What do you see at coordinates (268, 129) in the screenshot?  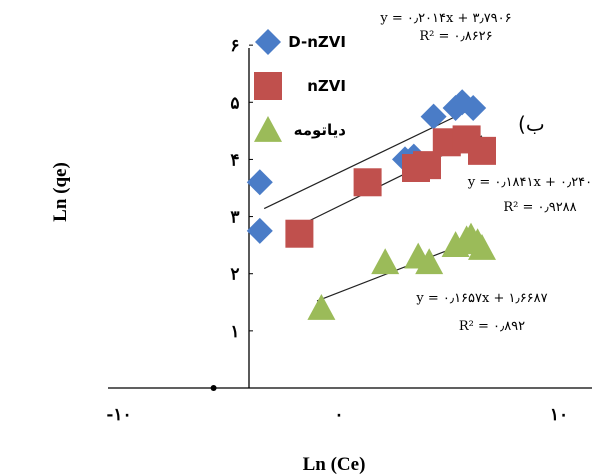 I see `legend-swatch-triangle` at bounding box center [268, 129].